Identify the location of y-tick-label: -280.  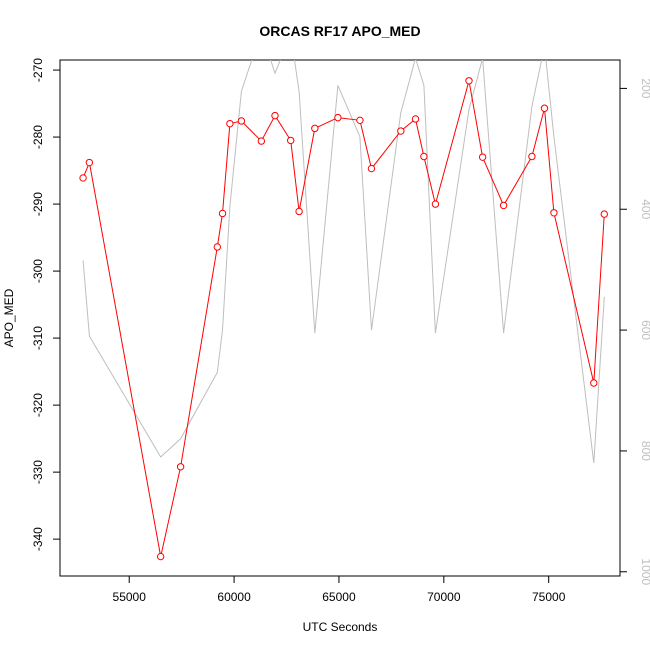
(38, 137).